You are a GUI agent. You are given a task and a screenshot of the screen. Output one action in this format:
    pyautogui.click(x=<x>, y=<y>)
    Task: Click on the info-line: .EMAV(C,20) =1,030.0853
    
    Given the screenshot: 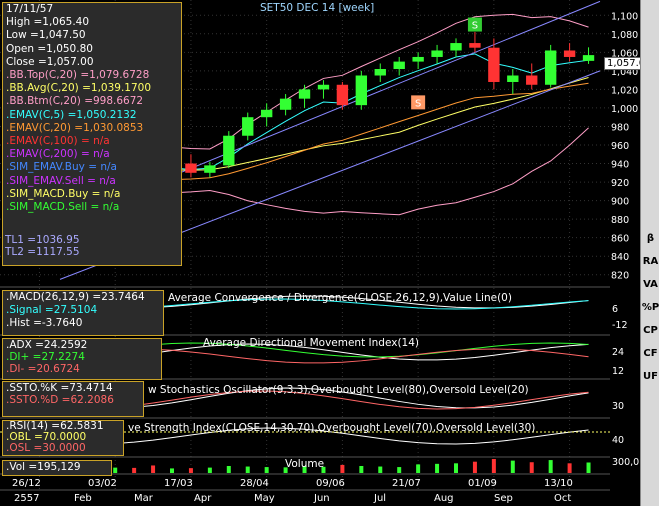 What is the action you would take?
    pyautogui.click(x=75, y=127)
    